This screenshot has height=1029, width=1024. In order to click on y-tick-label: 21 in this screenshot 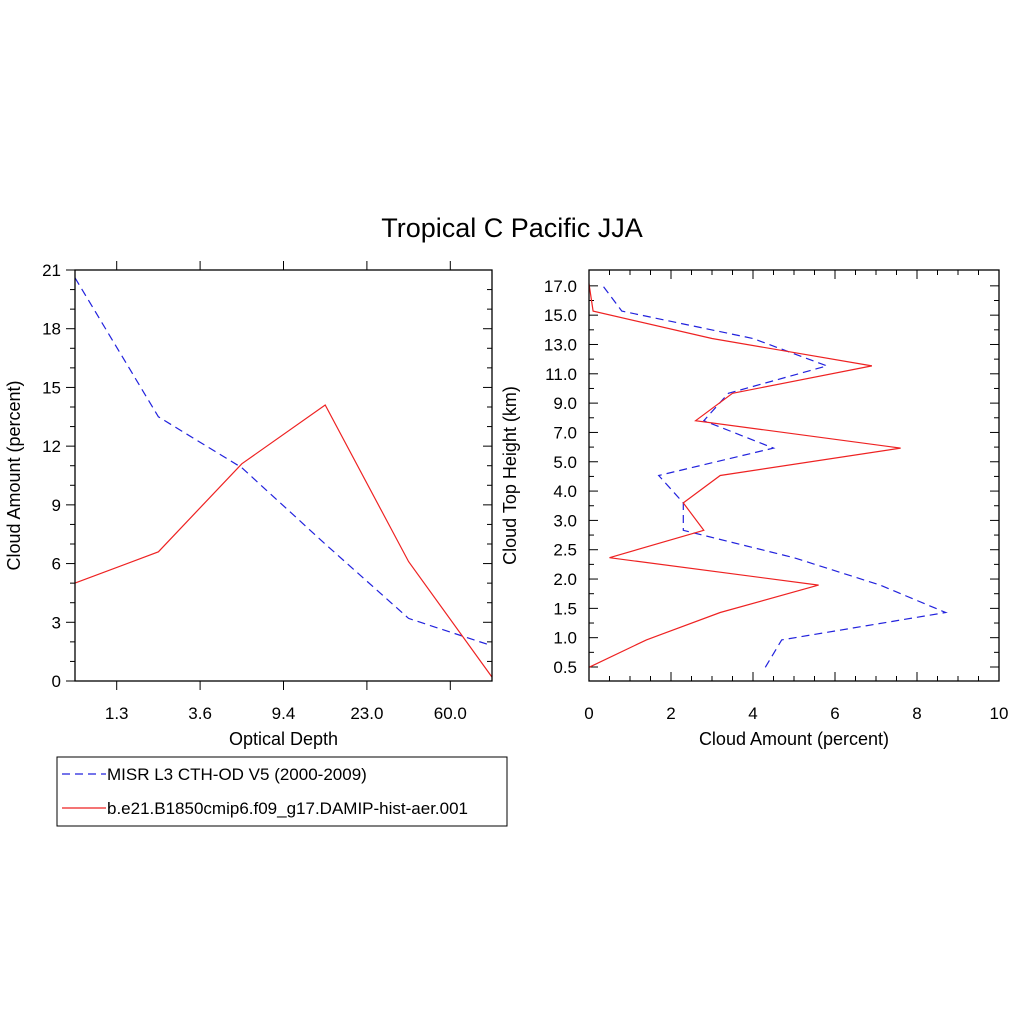, I will do `click(51, 270)`.